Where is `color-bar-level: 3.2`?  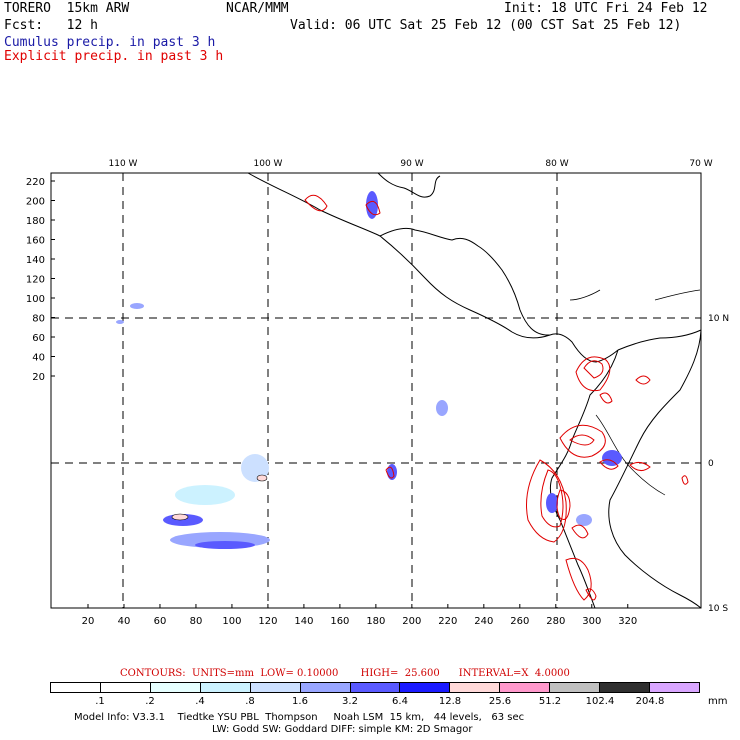 color-bar-level: 3.2 is located at coordinates (350, 701).